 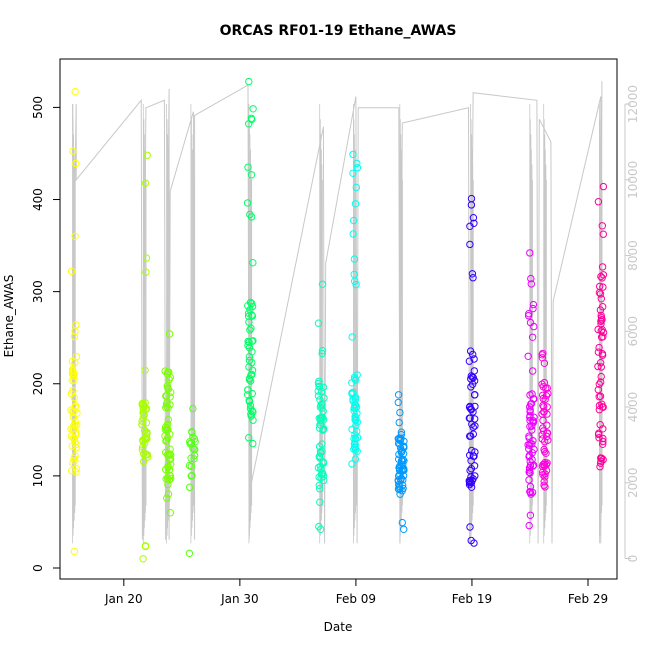 I want to click on y2-tick-label: 2000, so click(x=633, y=482).